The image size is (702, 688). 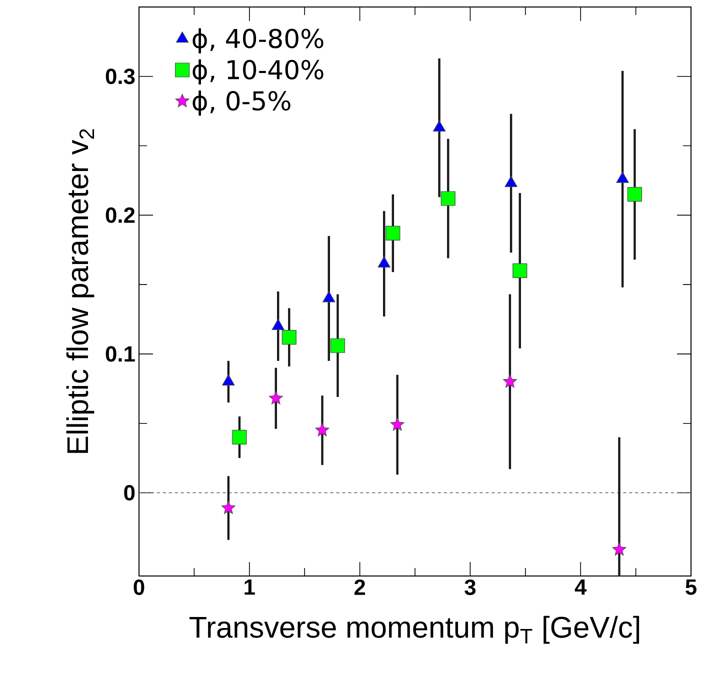 What do you see at coordinates (258, 71) in the screenshot?
I see `legend-label: ϕ, 10-40%` at bounding box center [258, 71].